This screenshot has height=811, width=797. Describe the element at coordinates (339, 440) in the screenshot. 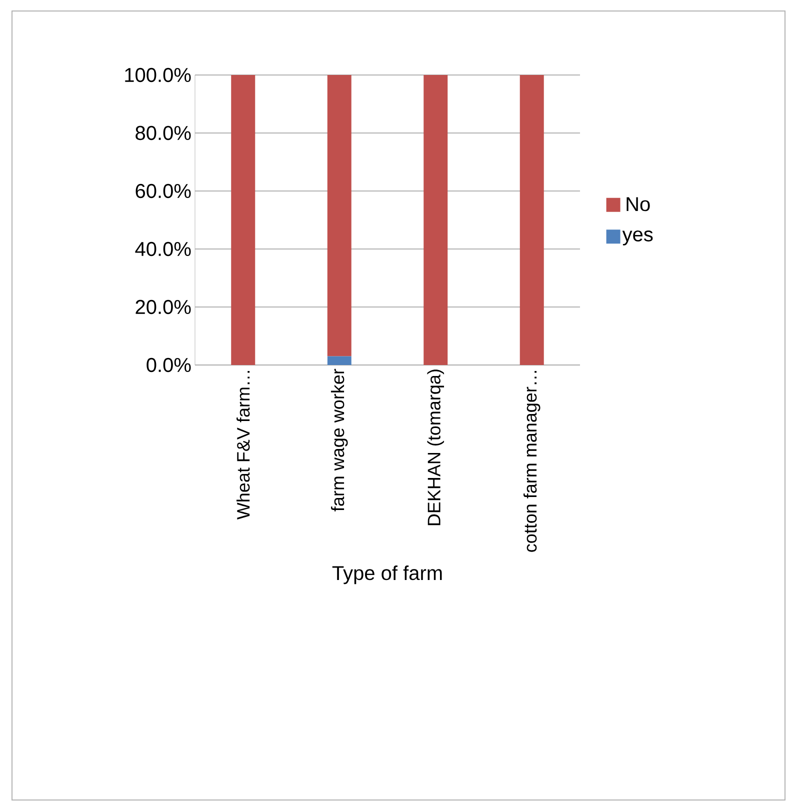

I see `x-tick-label: farm wage worker` at that location.